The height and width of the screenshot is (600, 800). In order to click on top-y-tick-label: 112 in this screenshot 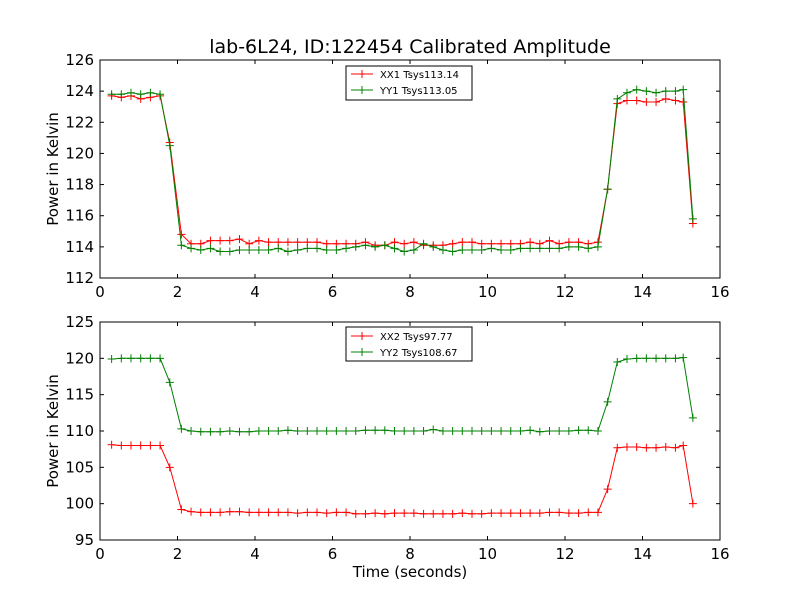, I will do `click(79, 278)`.